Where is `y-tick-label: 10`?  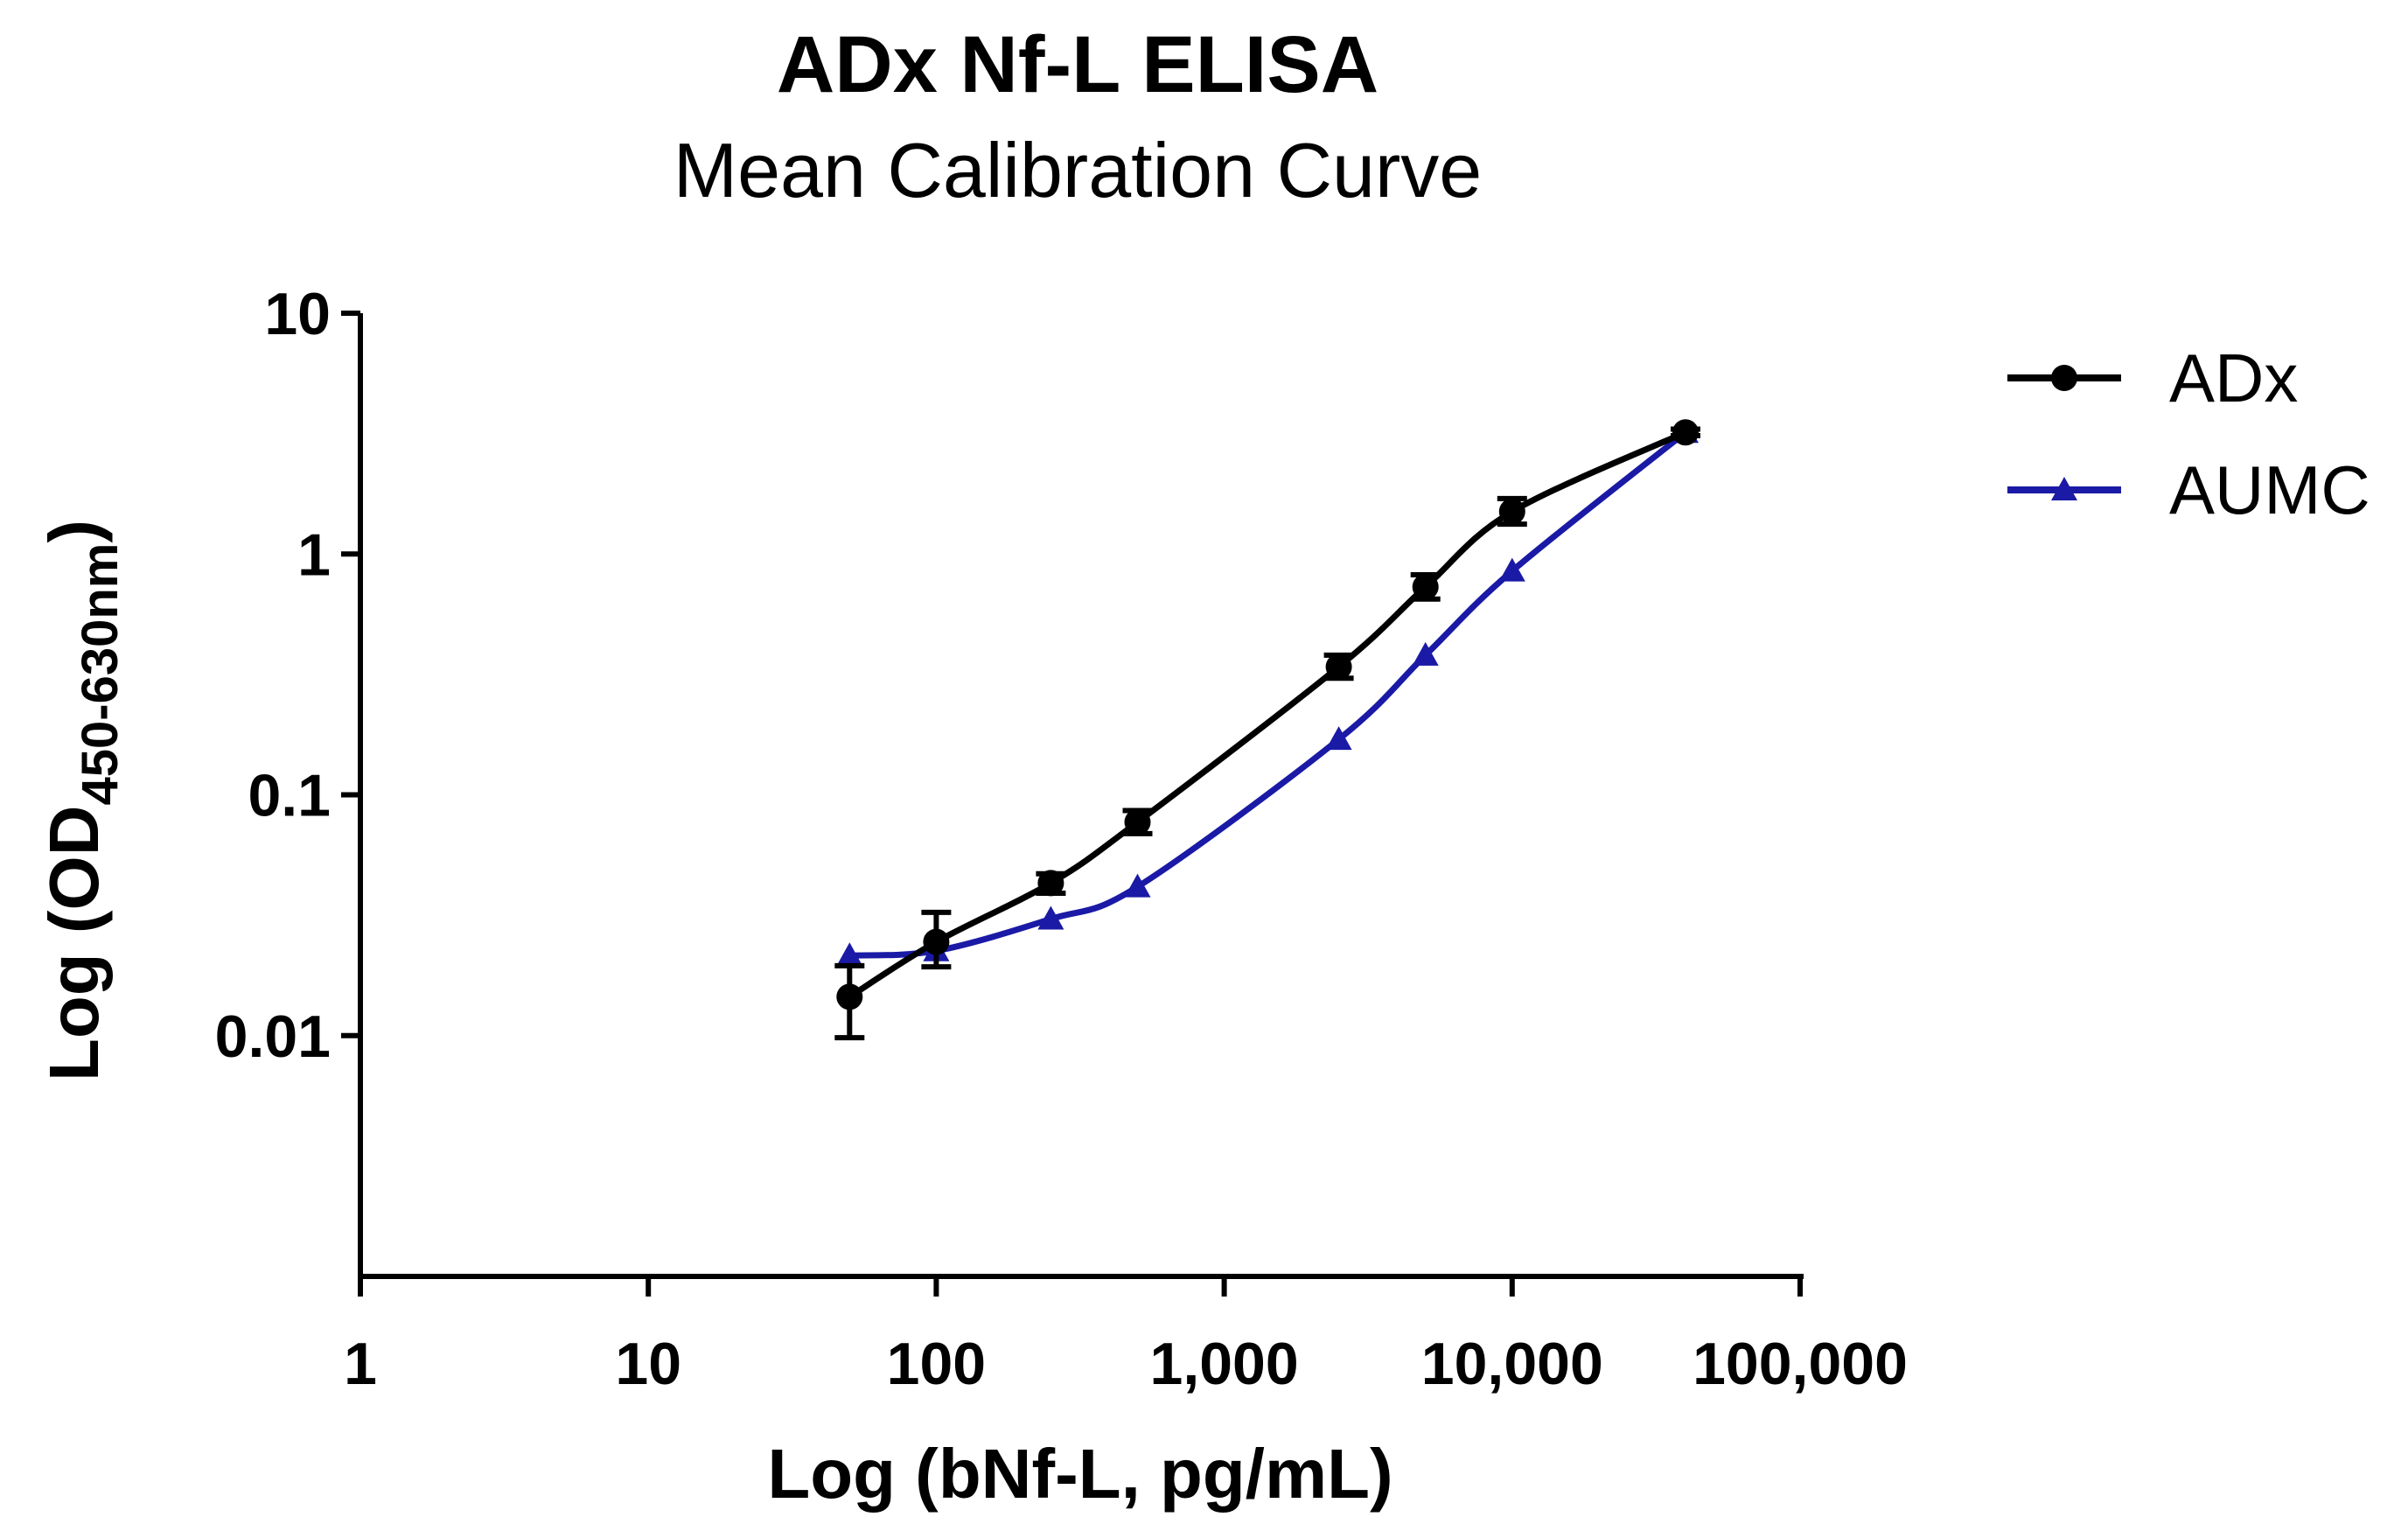
y-tick-label: 10 is located at coordinates (297, 314).